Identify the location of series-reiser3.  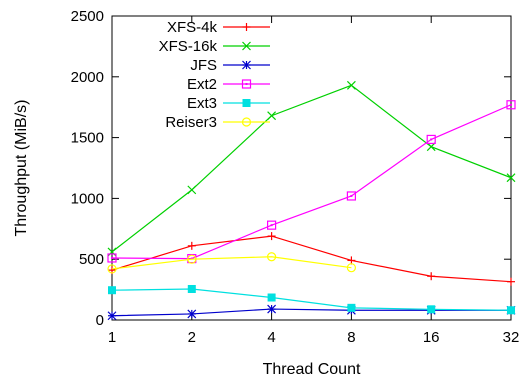
(231, 263).